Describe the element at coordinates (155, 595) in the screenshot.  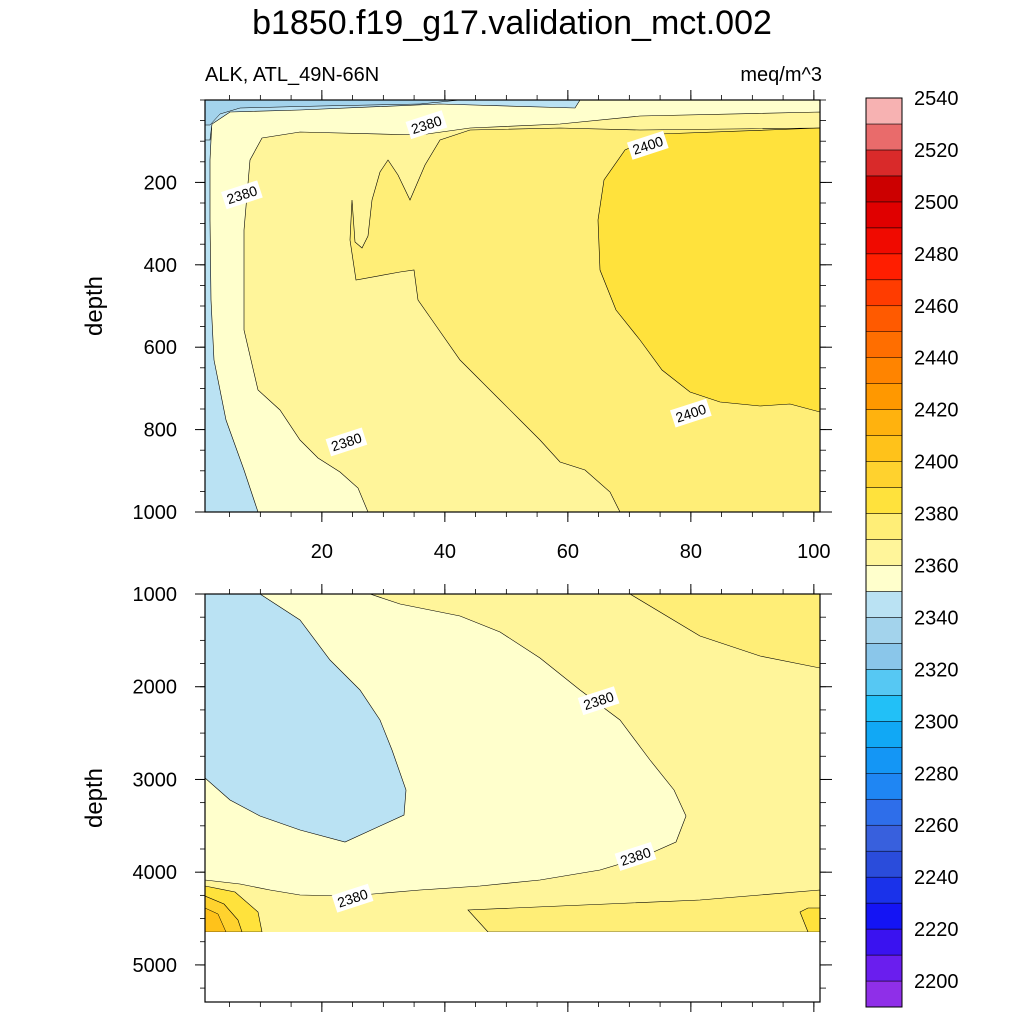
I see `lower-y-tick-label: 1000` at that location.